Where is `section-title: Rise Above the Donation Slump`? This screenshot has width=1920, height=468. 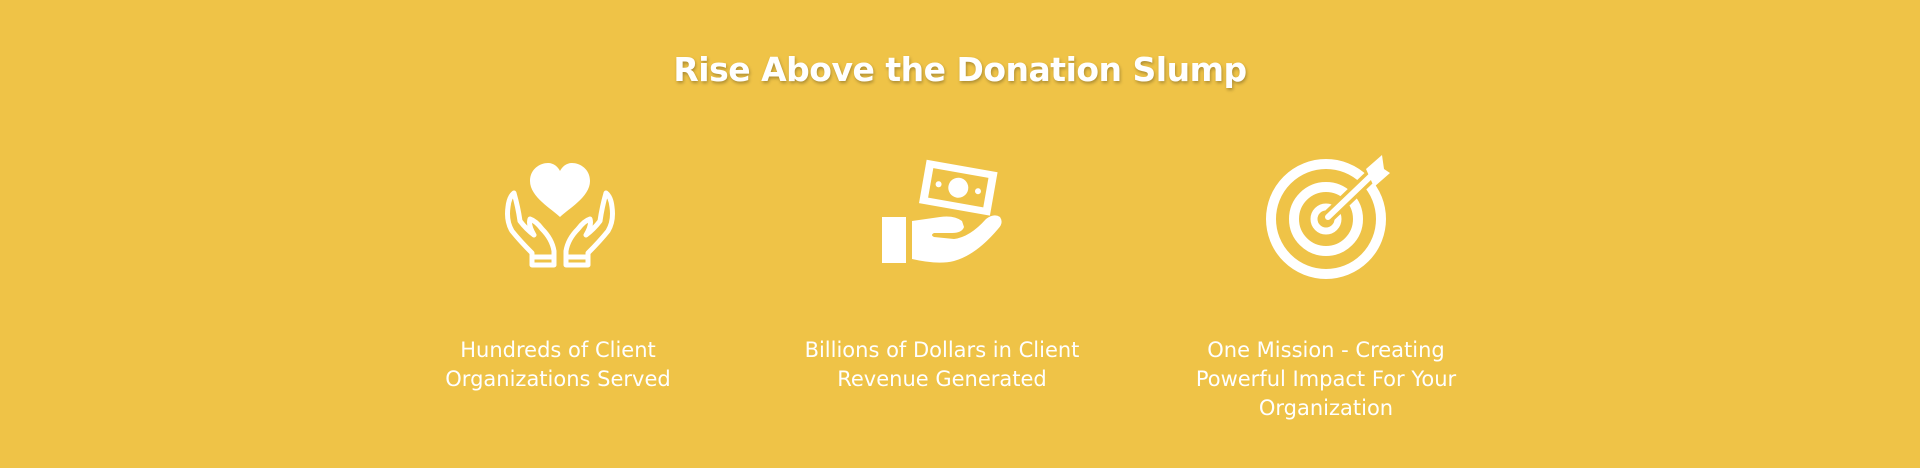
section-title: Rise Above the Donation Slump is located at coordinates (960, 69).